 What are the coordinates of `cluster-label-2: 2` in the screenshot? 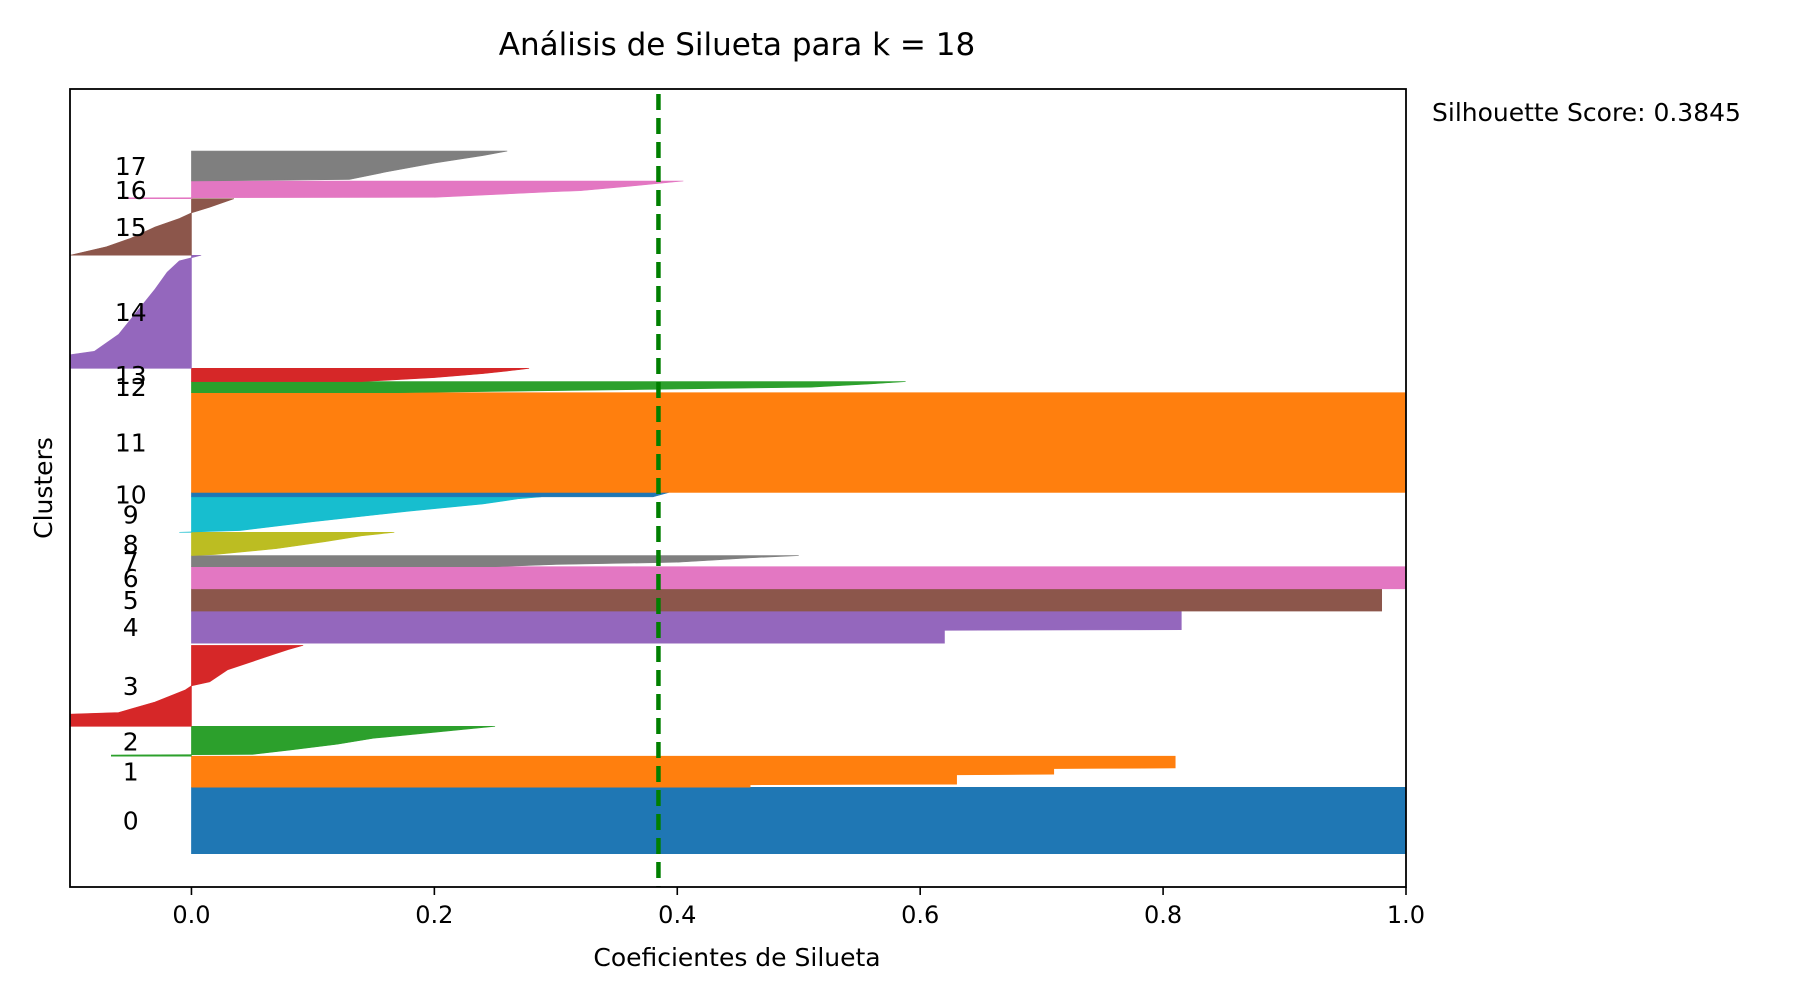 It's located at (131, 741).